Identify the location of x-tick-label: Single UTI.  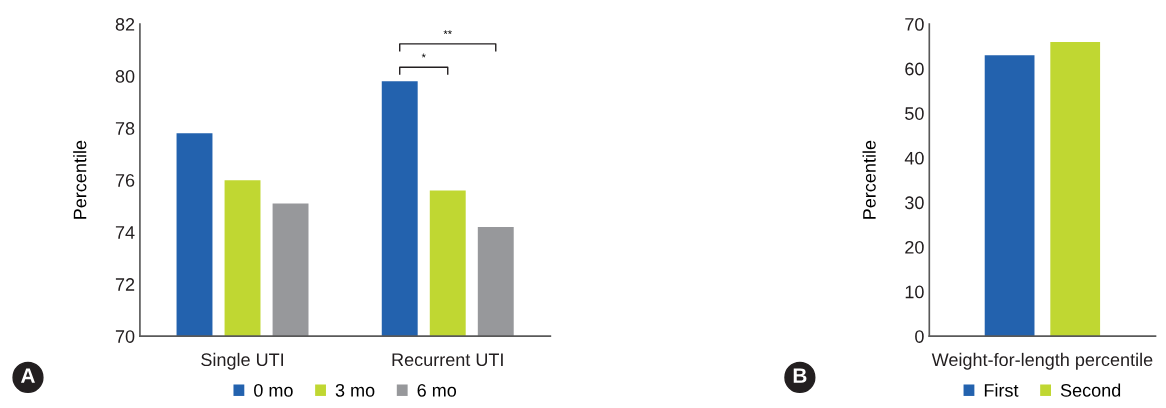
(242, 361).